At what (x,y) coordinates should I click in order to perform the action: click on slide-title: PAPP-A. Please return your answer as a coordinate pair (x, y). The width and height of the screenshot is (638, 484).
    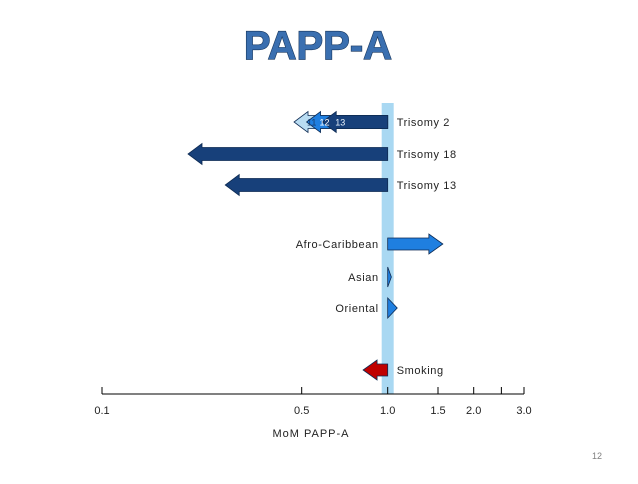
    Looking at the image, I should click on (318, 46).